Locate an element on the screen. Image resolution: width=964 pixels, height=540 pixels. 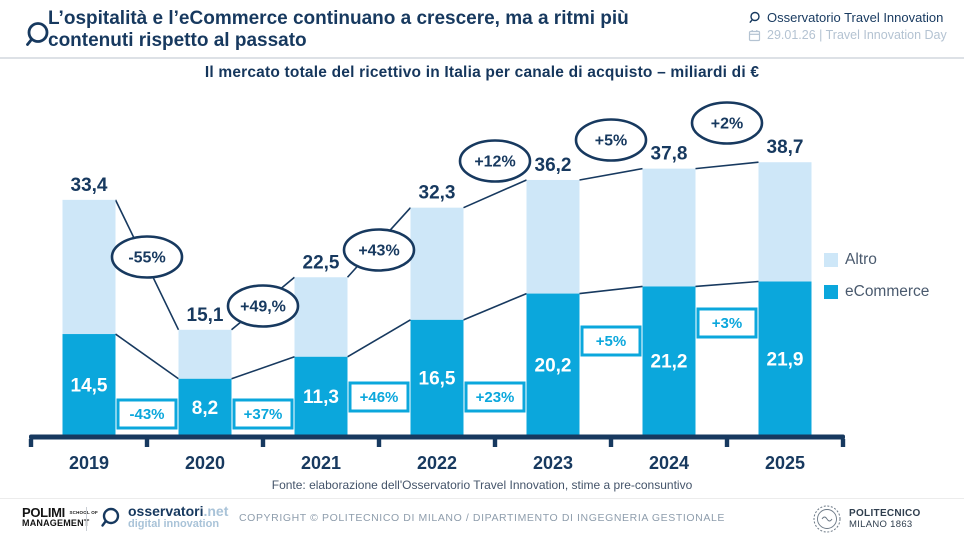
osservatori-net-logo: osservatori.net digital innovation is located at coordinates (163, 517).